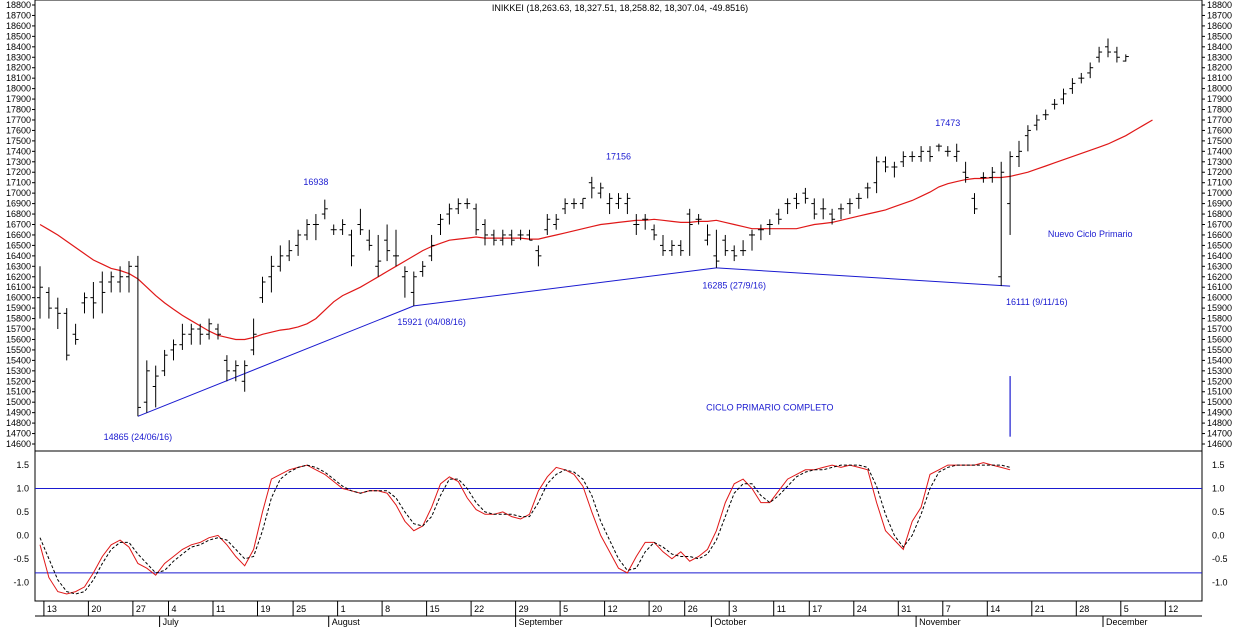  What do you see at coordinates (21, 559) in the screenshot?
I see `osc-tick-label-left: -0.5` at bounding box center [21, 559].